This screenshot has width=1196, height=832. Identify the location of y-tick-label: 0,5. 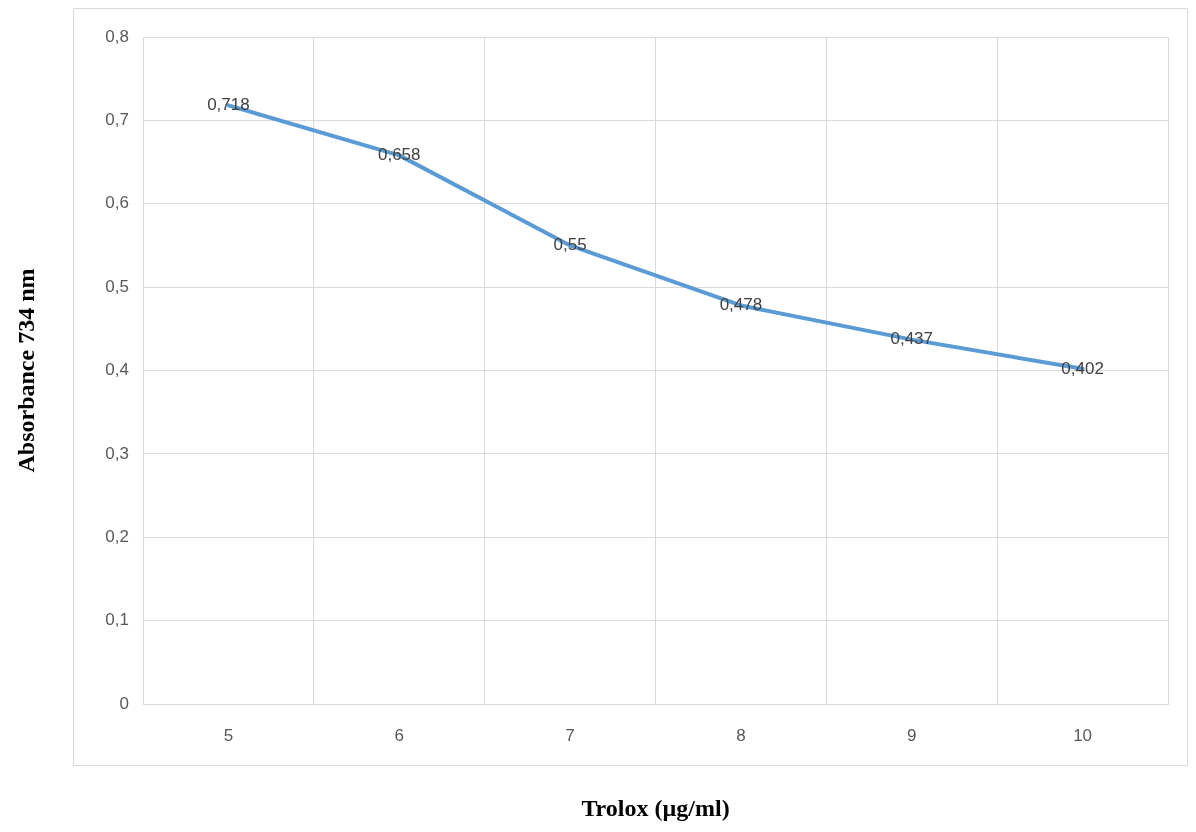
(117, 286).